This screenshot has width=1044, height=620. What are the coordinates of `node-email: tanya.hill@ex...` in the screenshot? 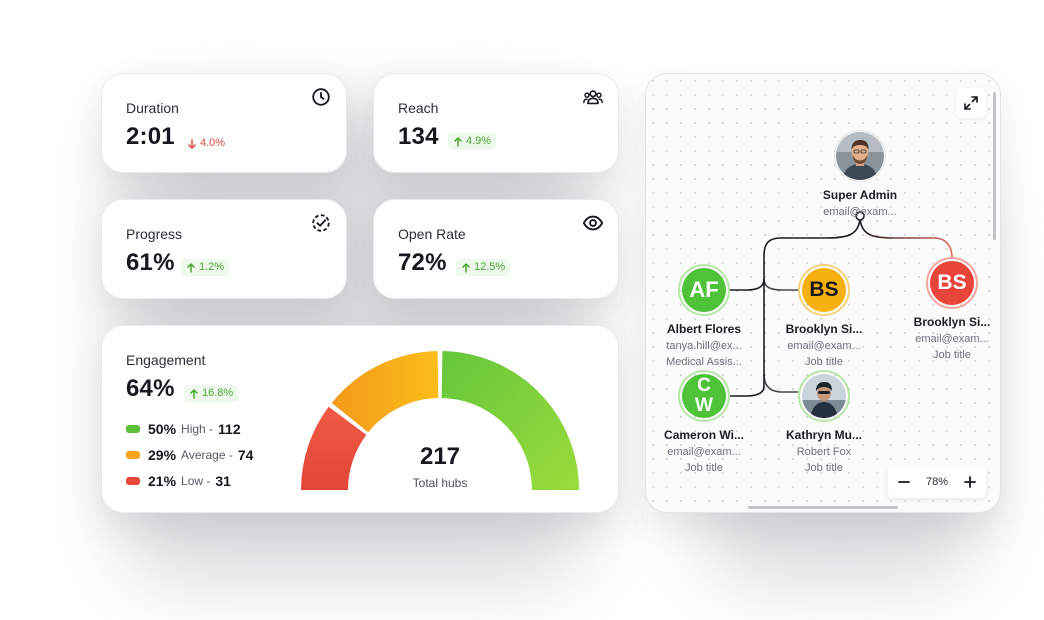 It's located at (704, 346).